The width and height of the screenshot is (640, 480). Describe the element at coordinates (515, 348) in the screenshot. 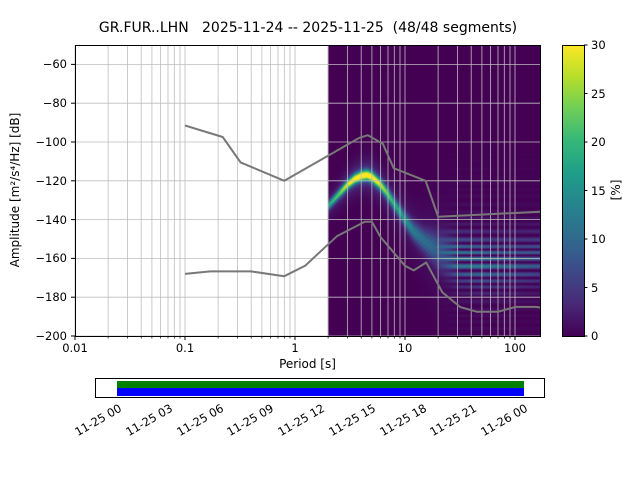

I see `x-tick-label: 100` at that location.